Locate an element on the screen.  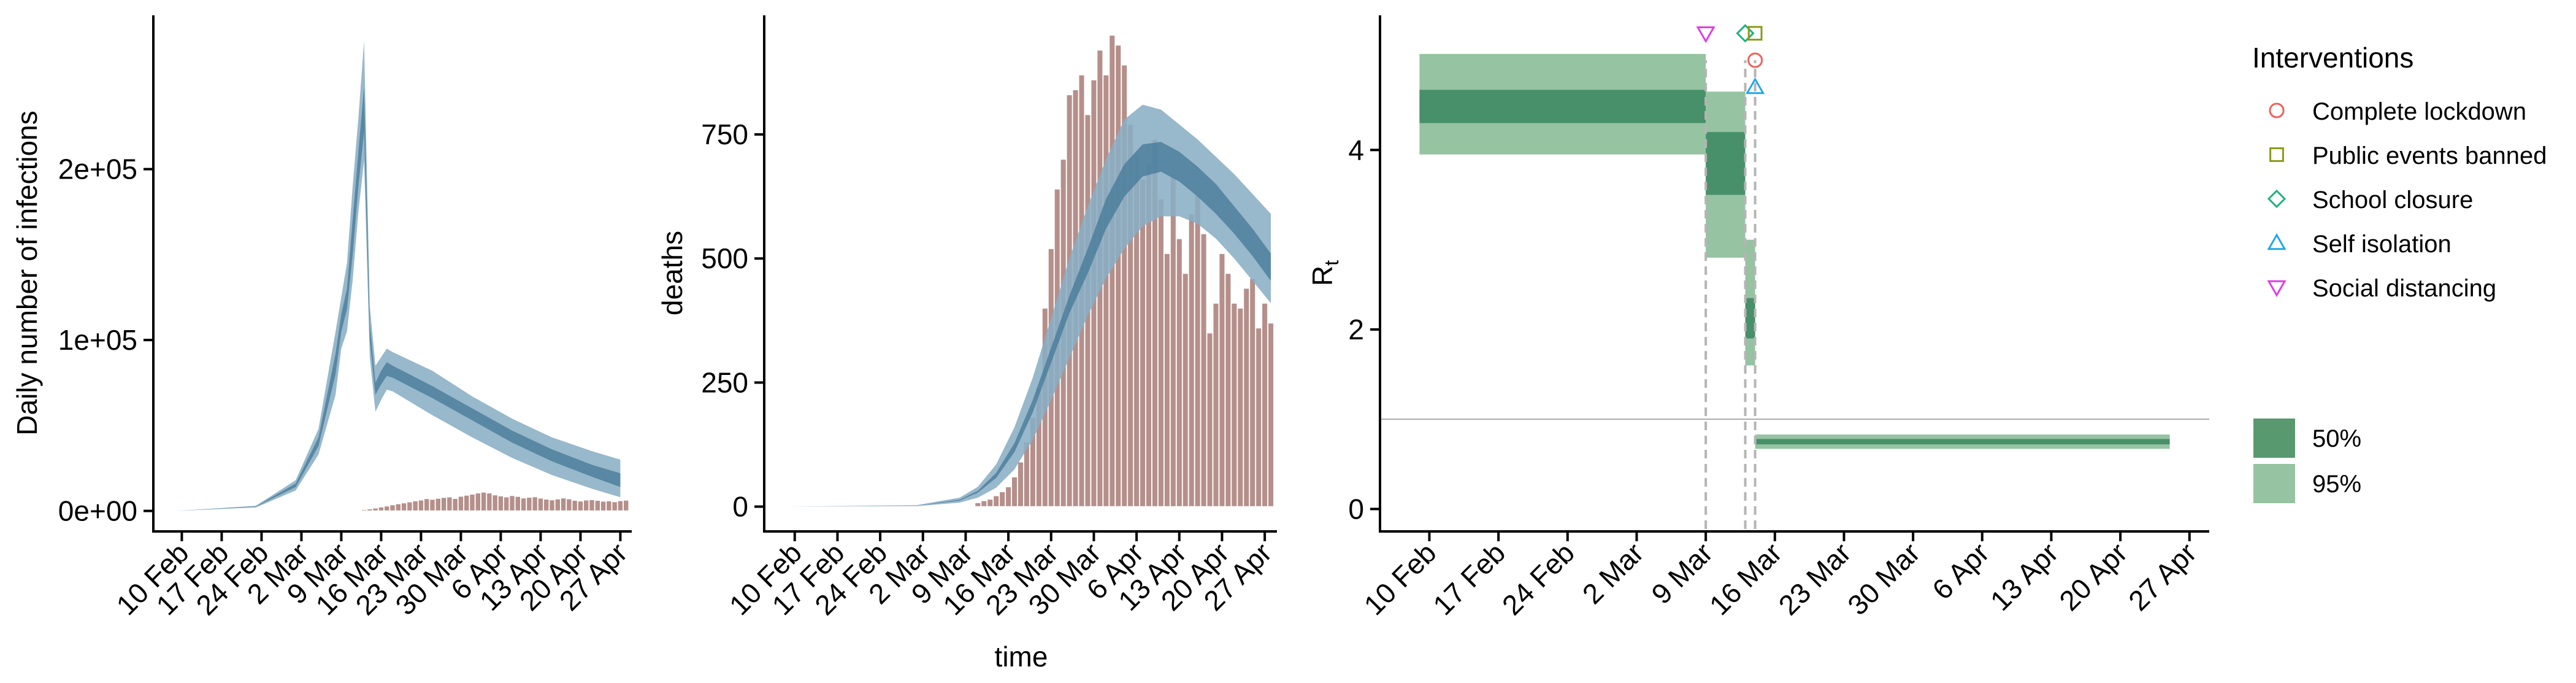
ci-legend-swatch is located at coordinates (2274, 438).